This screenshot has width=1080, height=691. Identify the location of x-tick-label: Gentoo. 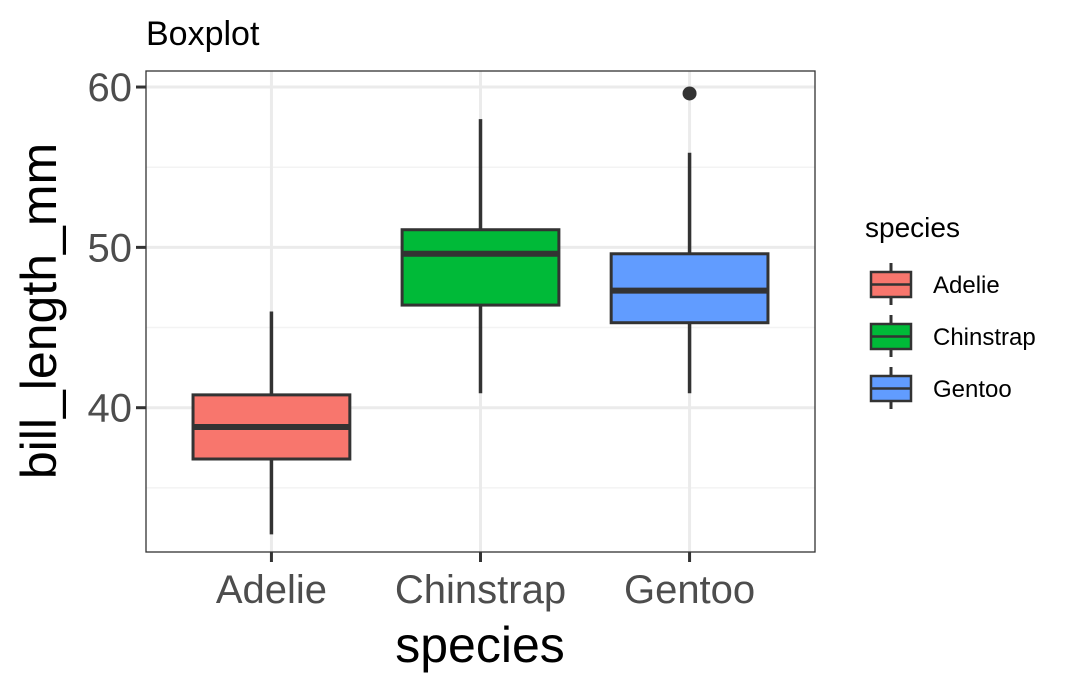
(689, 590).